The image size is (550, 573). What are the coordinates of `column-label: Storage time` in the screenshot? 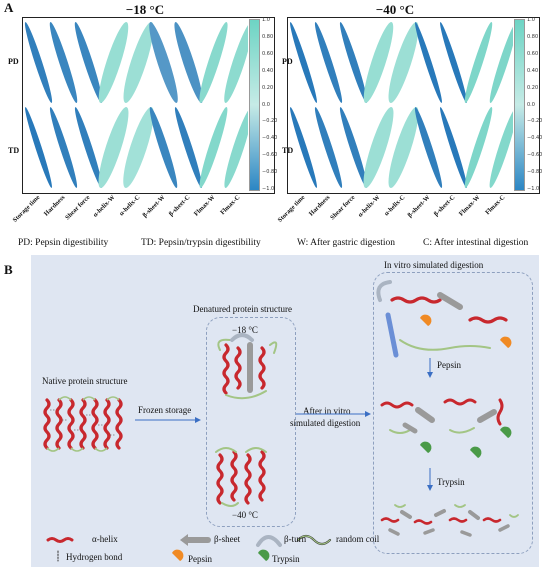 It's located at (291, 209).